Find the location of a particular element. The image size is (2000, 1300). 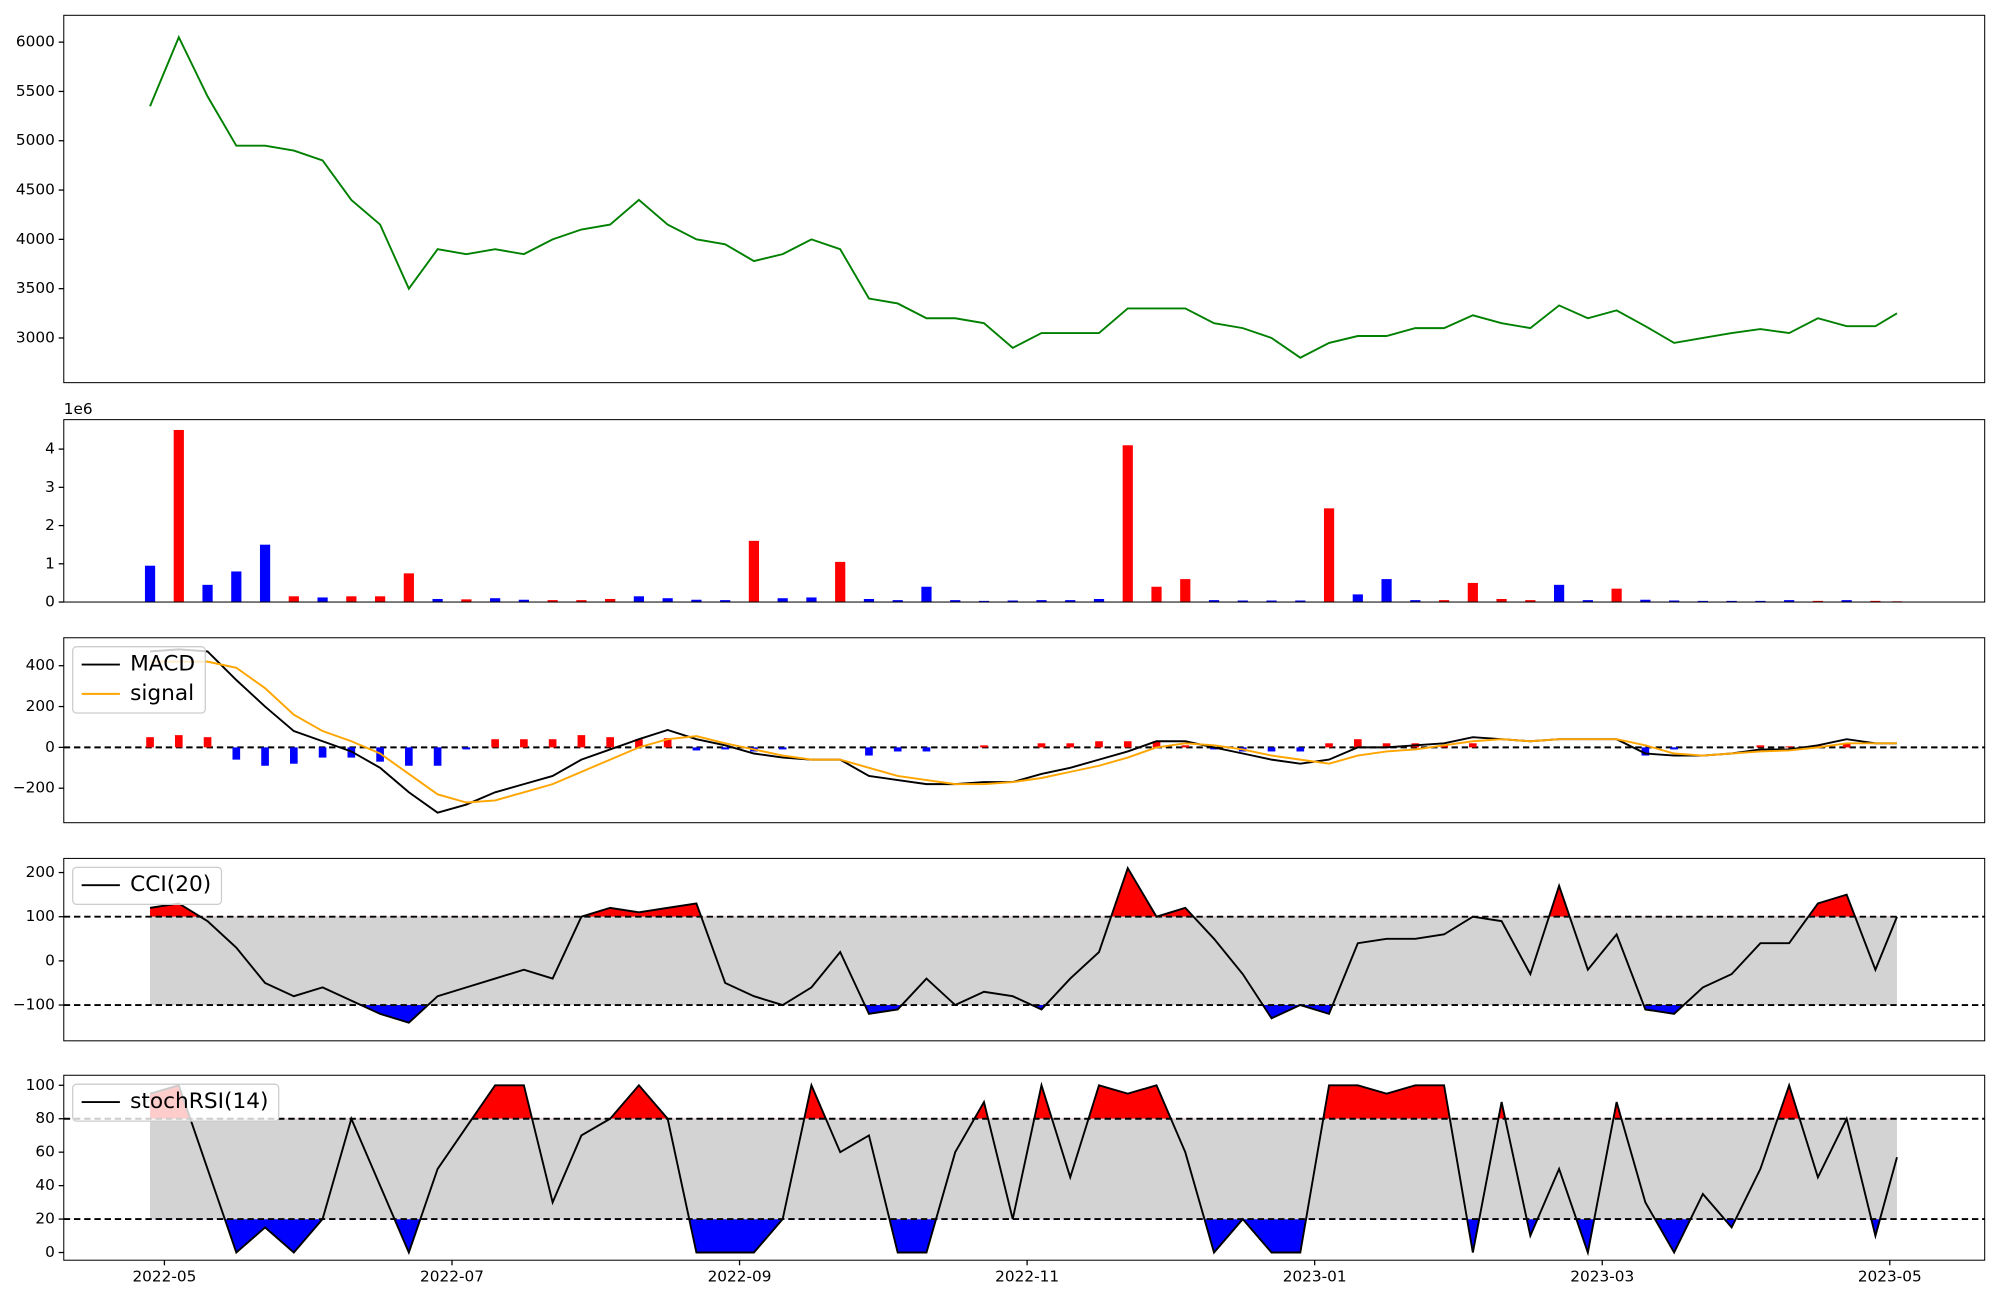

y-tick-label: 6000 is located at coordinates (35, 42).